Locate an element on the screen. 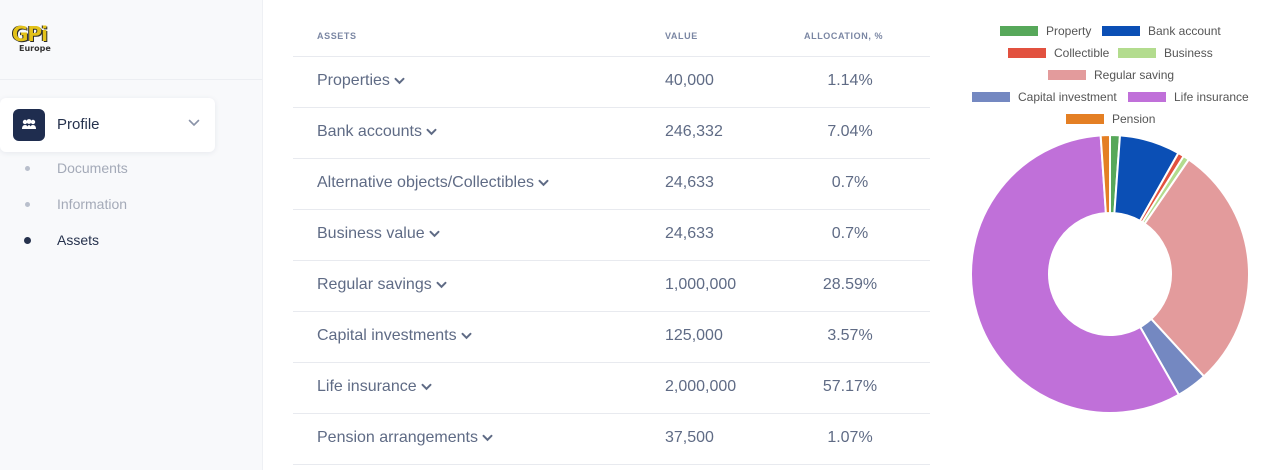 The height and width of the screenshot is (470, 1284). asset-name: Capital investments is located at coordinates (394, 336).